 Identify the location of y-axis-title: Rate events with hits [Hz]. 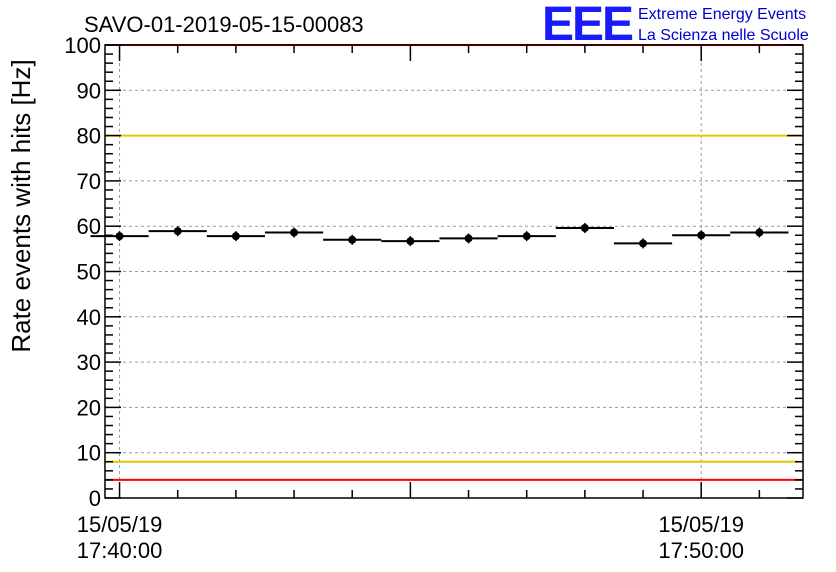
(21, 205).